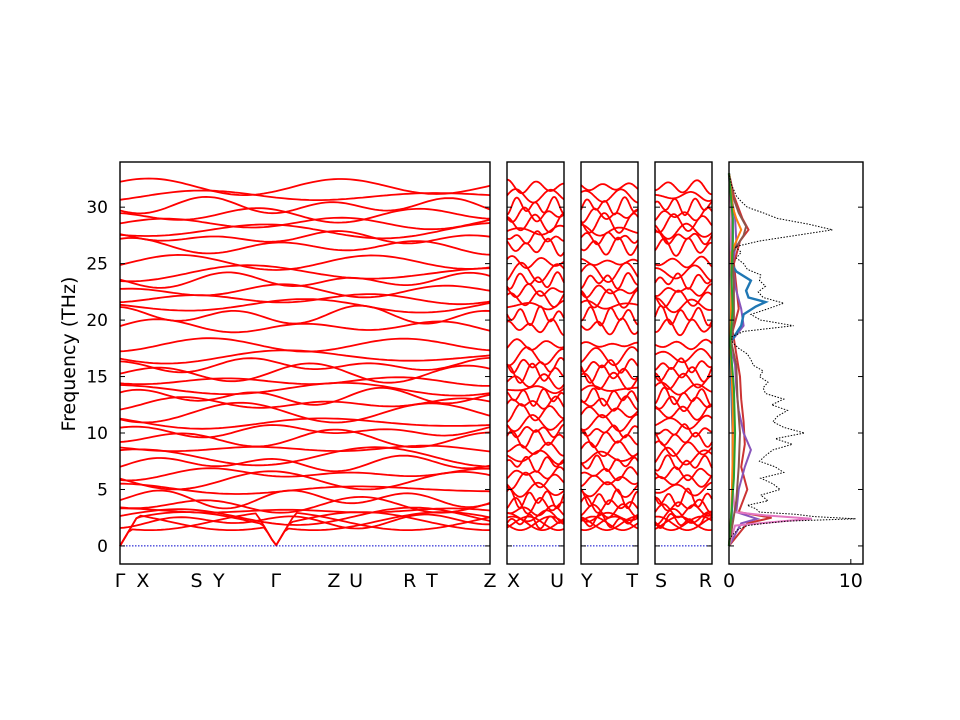 The width and height of the screenshot is (960, 720). What do you see at coordinates (609, 356) in the screenshot?
I see `band-lines-p3` at bounding box center [609, 356].